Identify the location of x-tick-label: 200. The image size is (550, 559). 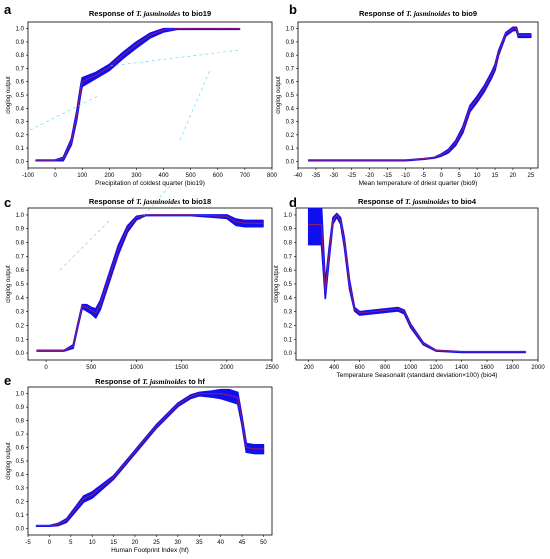
(309, 368).